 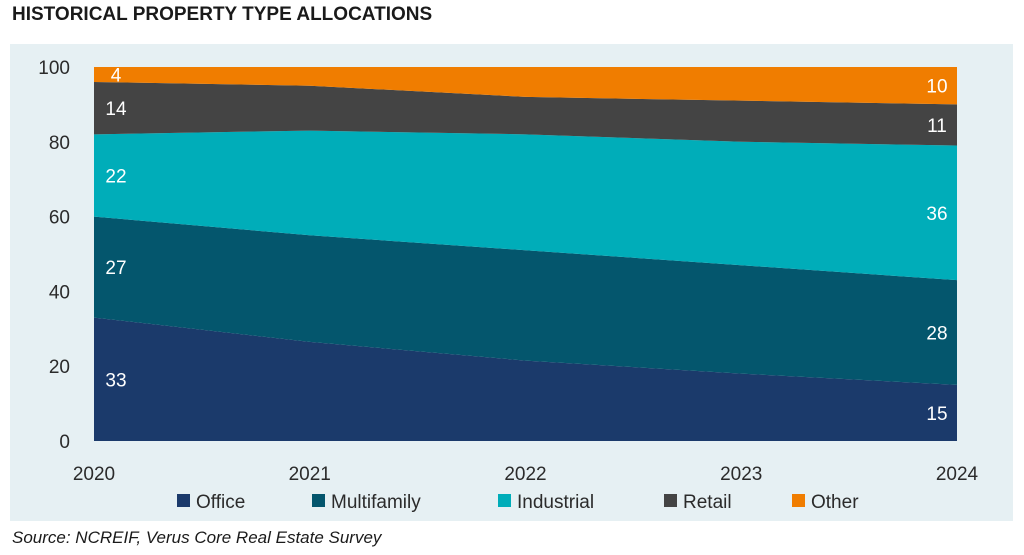 What do you see at coordinates (116, 109) in the screenshot?
I see `data-label-retail: 14` at bounding box center [116, 109].